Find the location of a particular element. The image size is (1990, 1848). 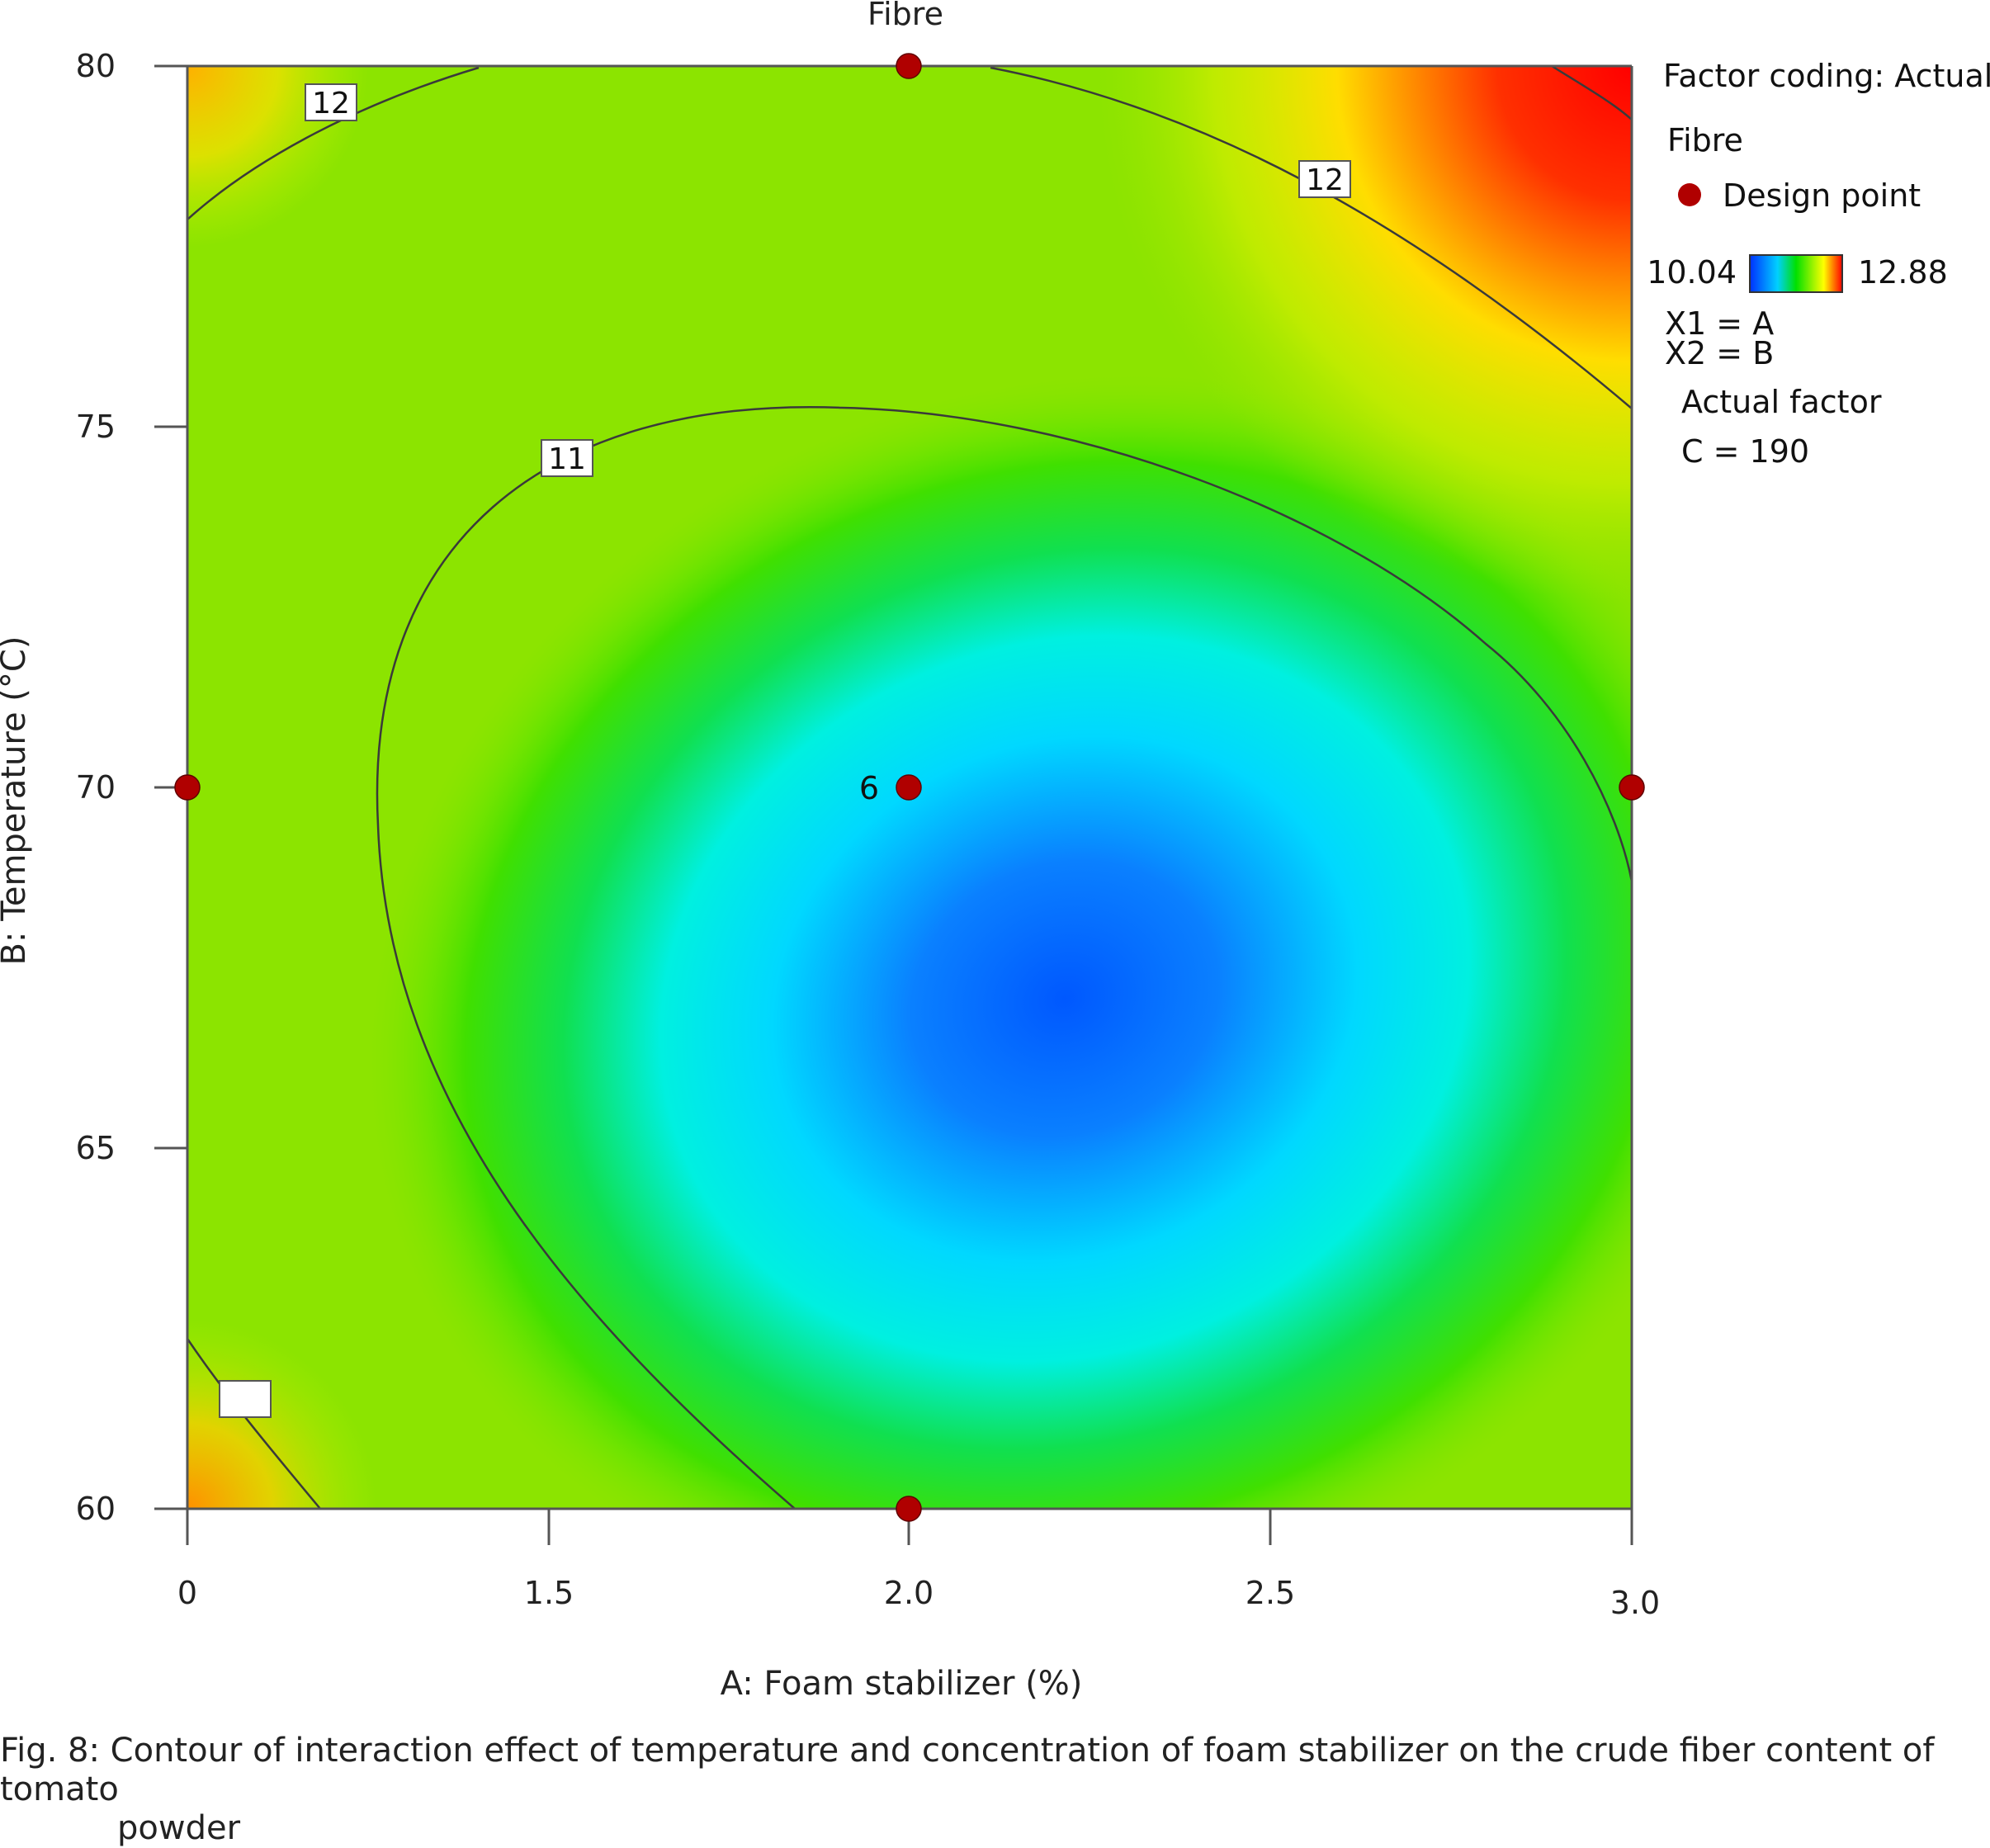

contour-label-12-top-right: 12 is located at coordinates (1324, 179).